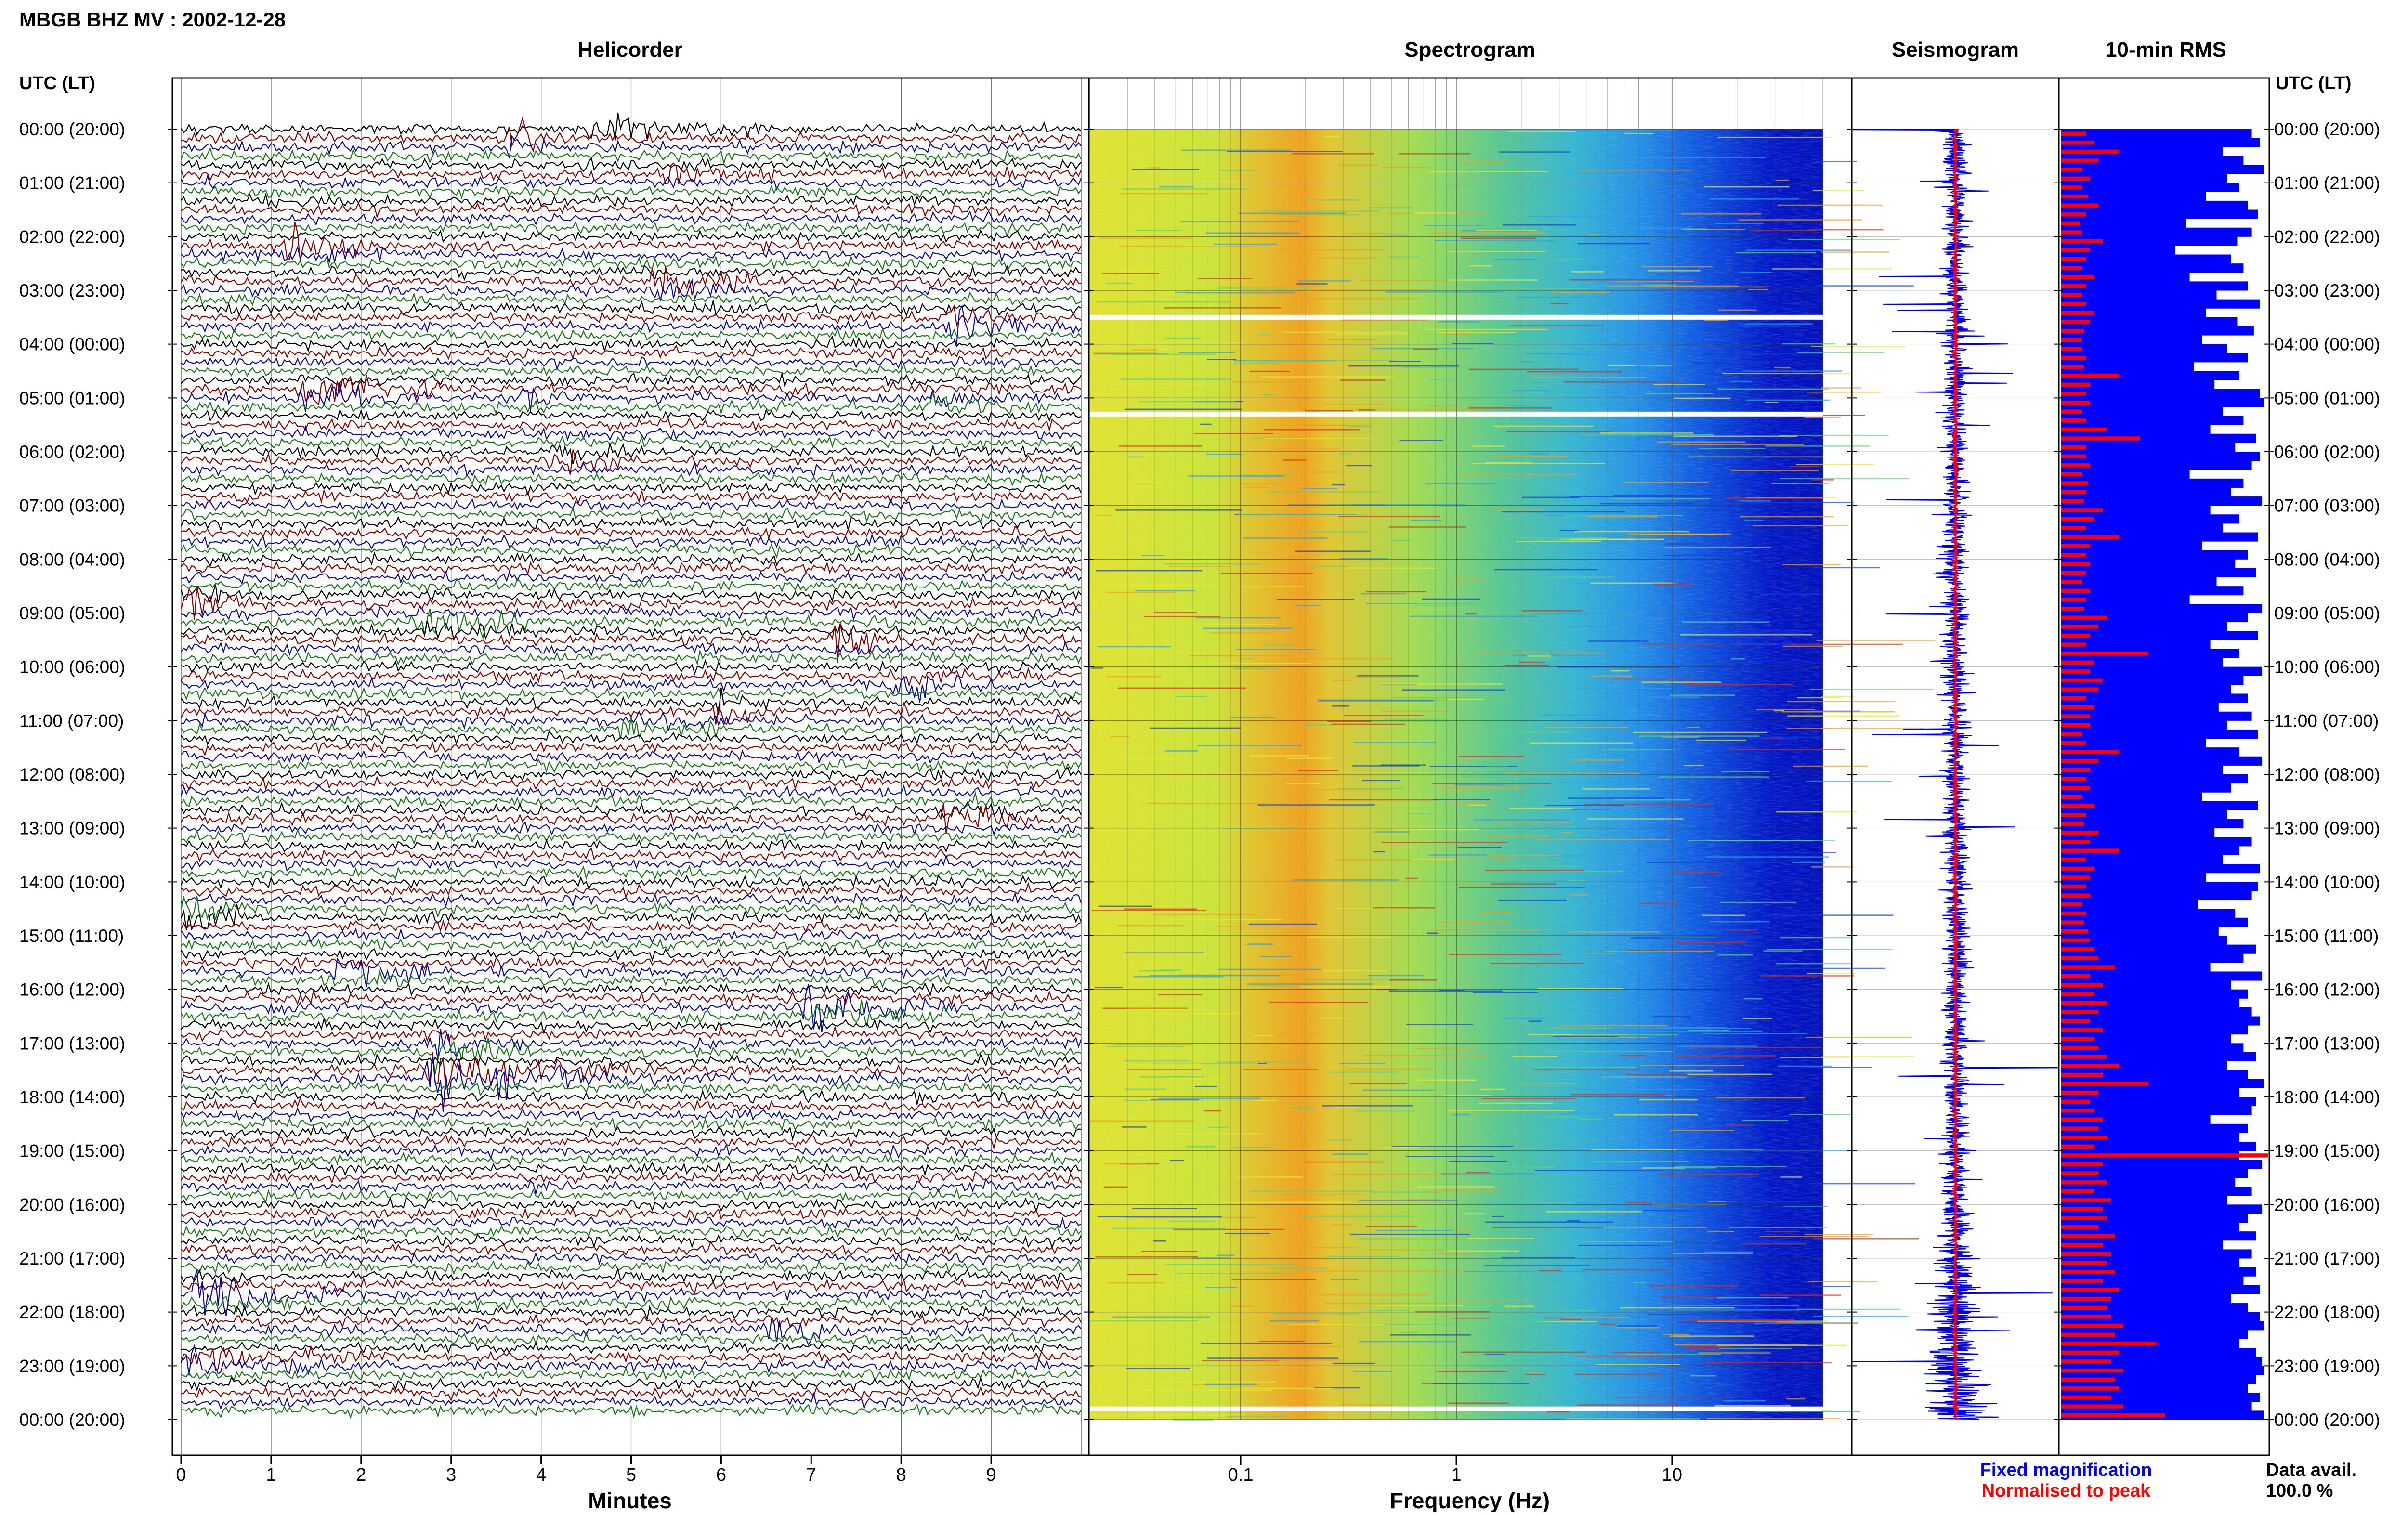  I want to click on time-label-left: 04:00 (00:00), so click(72, 344).